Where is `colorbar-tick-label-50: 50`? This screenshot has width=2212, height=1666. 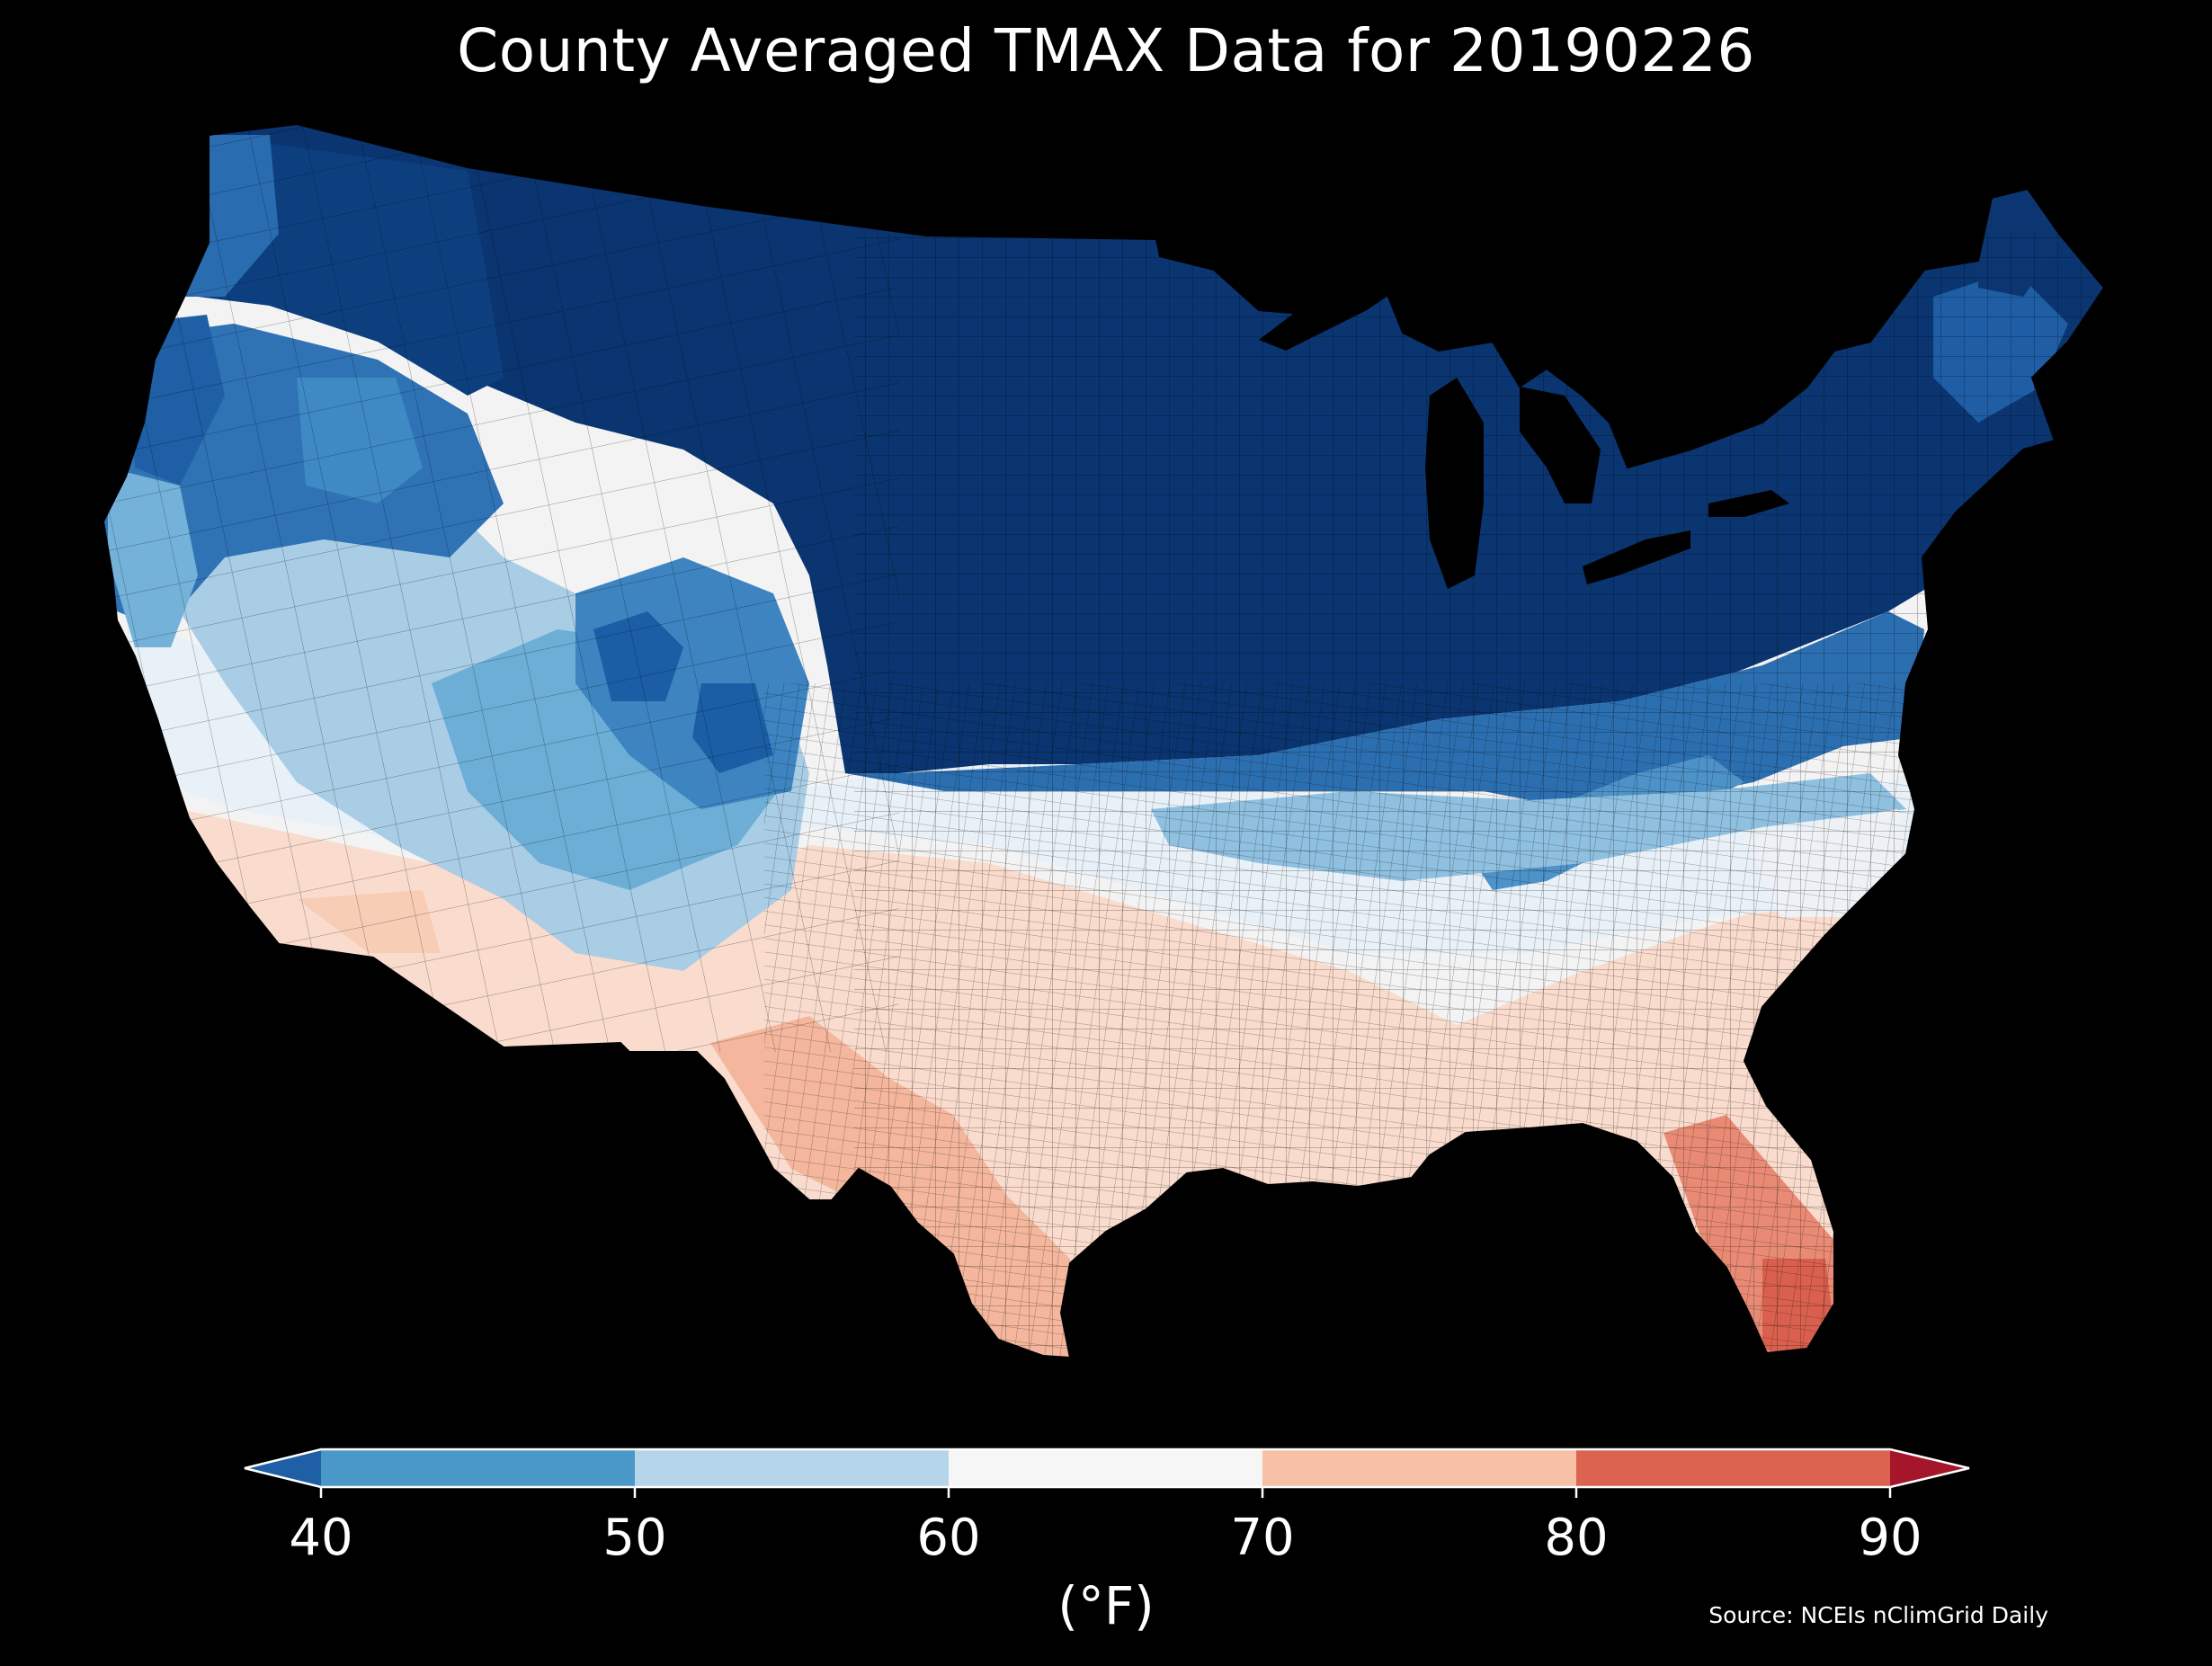
colorbar-tick-label-50: 50 is located at coordinates (634, 1538).